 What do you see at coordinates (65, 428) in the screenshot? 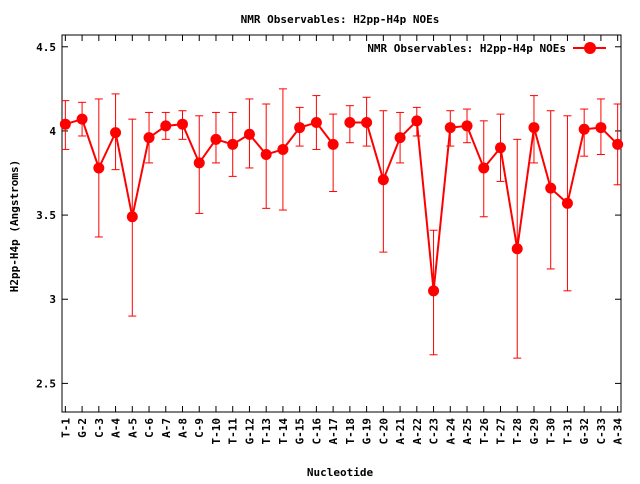
I see `x-tick-label: T-1` at bounding box center [65, 428].